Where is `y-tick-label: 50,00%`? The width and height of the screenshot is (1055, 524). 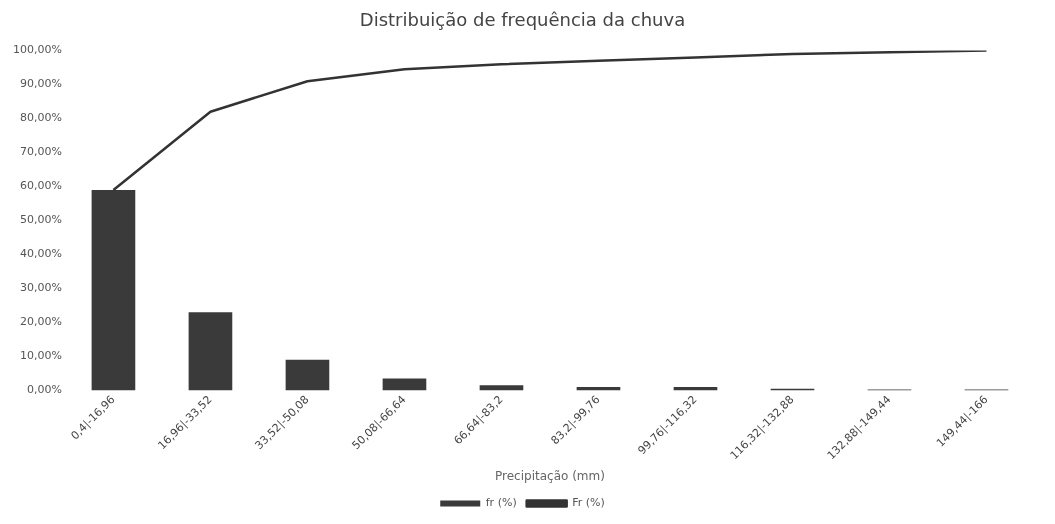
y-tick-label: 50,00% is located at coordinates (40, 220).